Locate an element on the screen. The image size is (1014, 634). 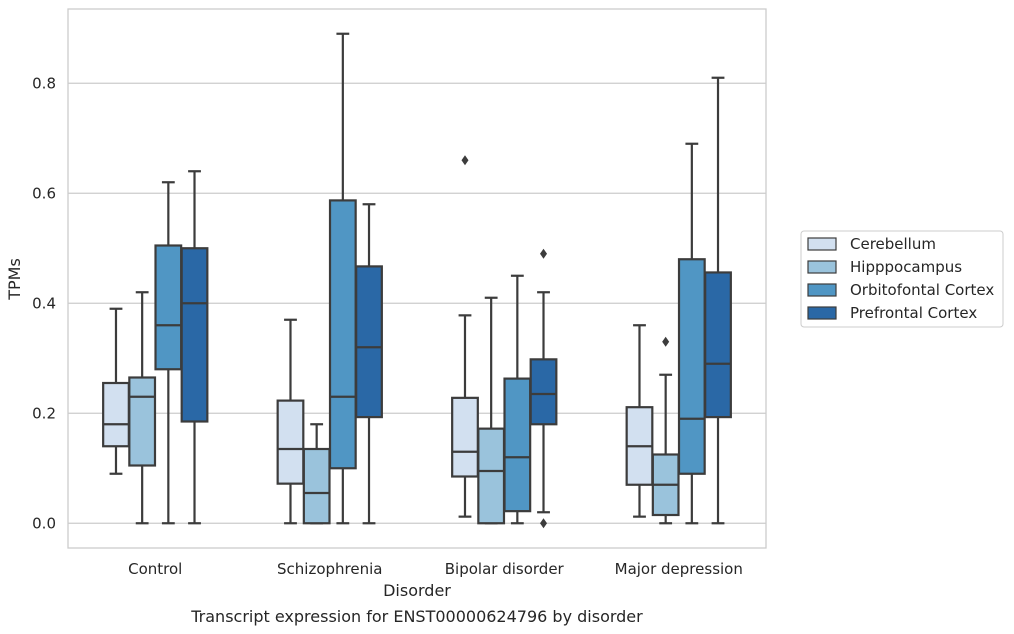
legend-item: Cerebellum is located at coordinates (871, 244).